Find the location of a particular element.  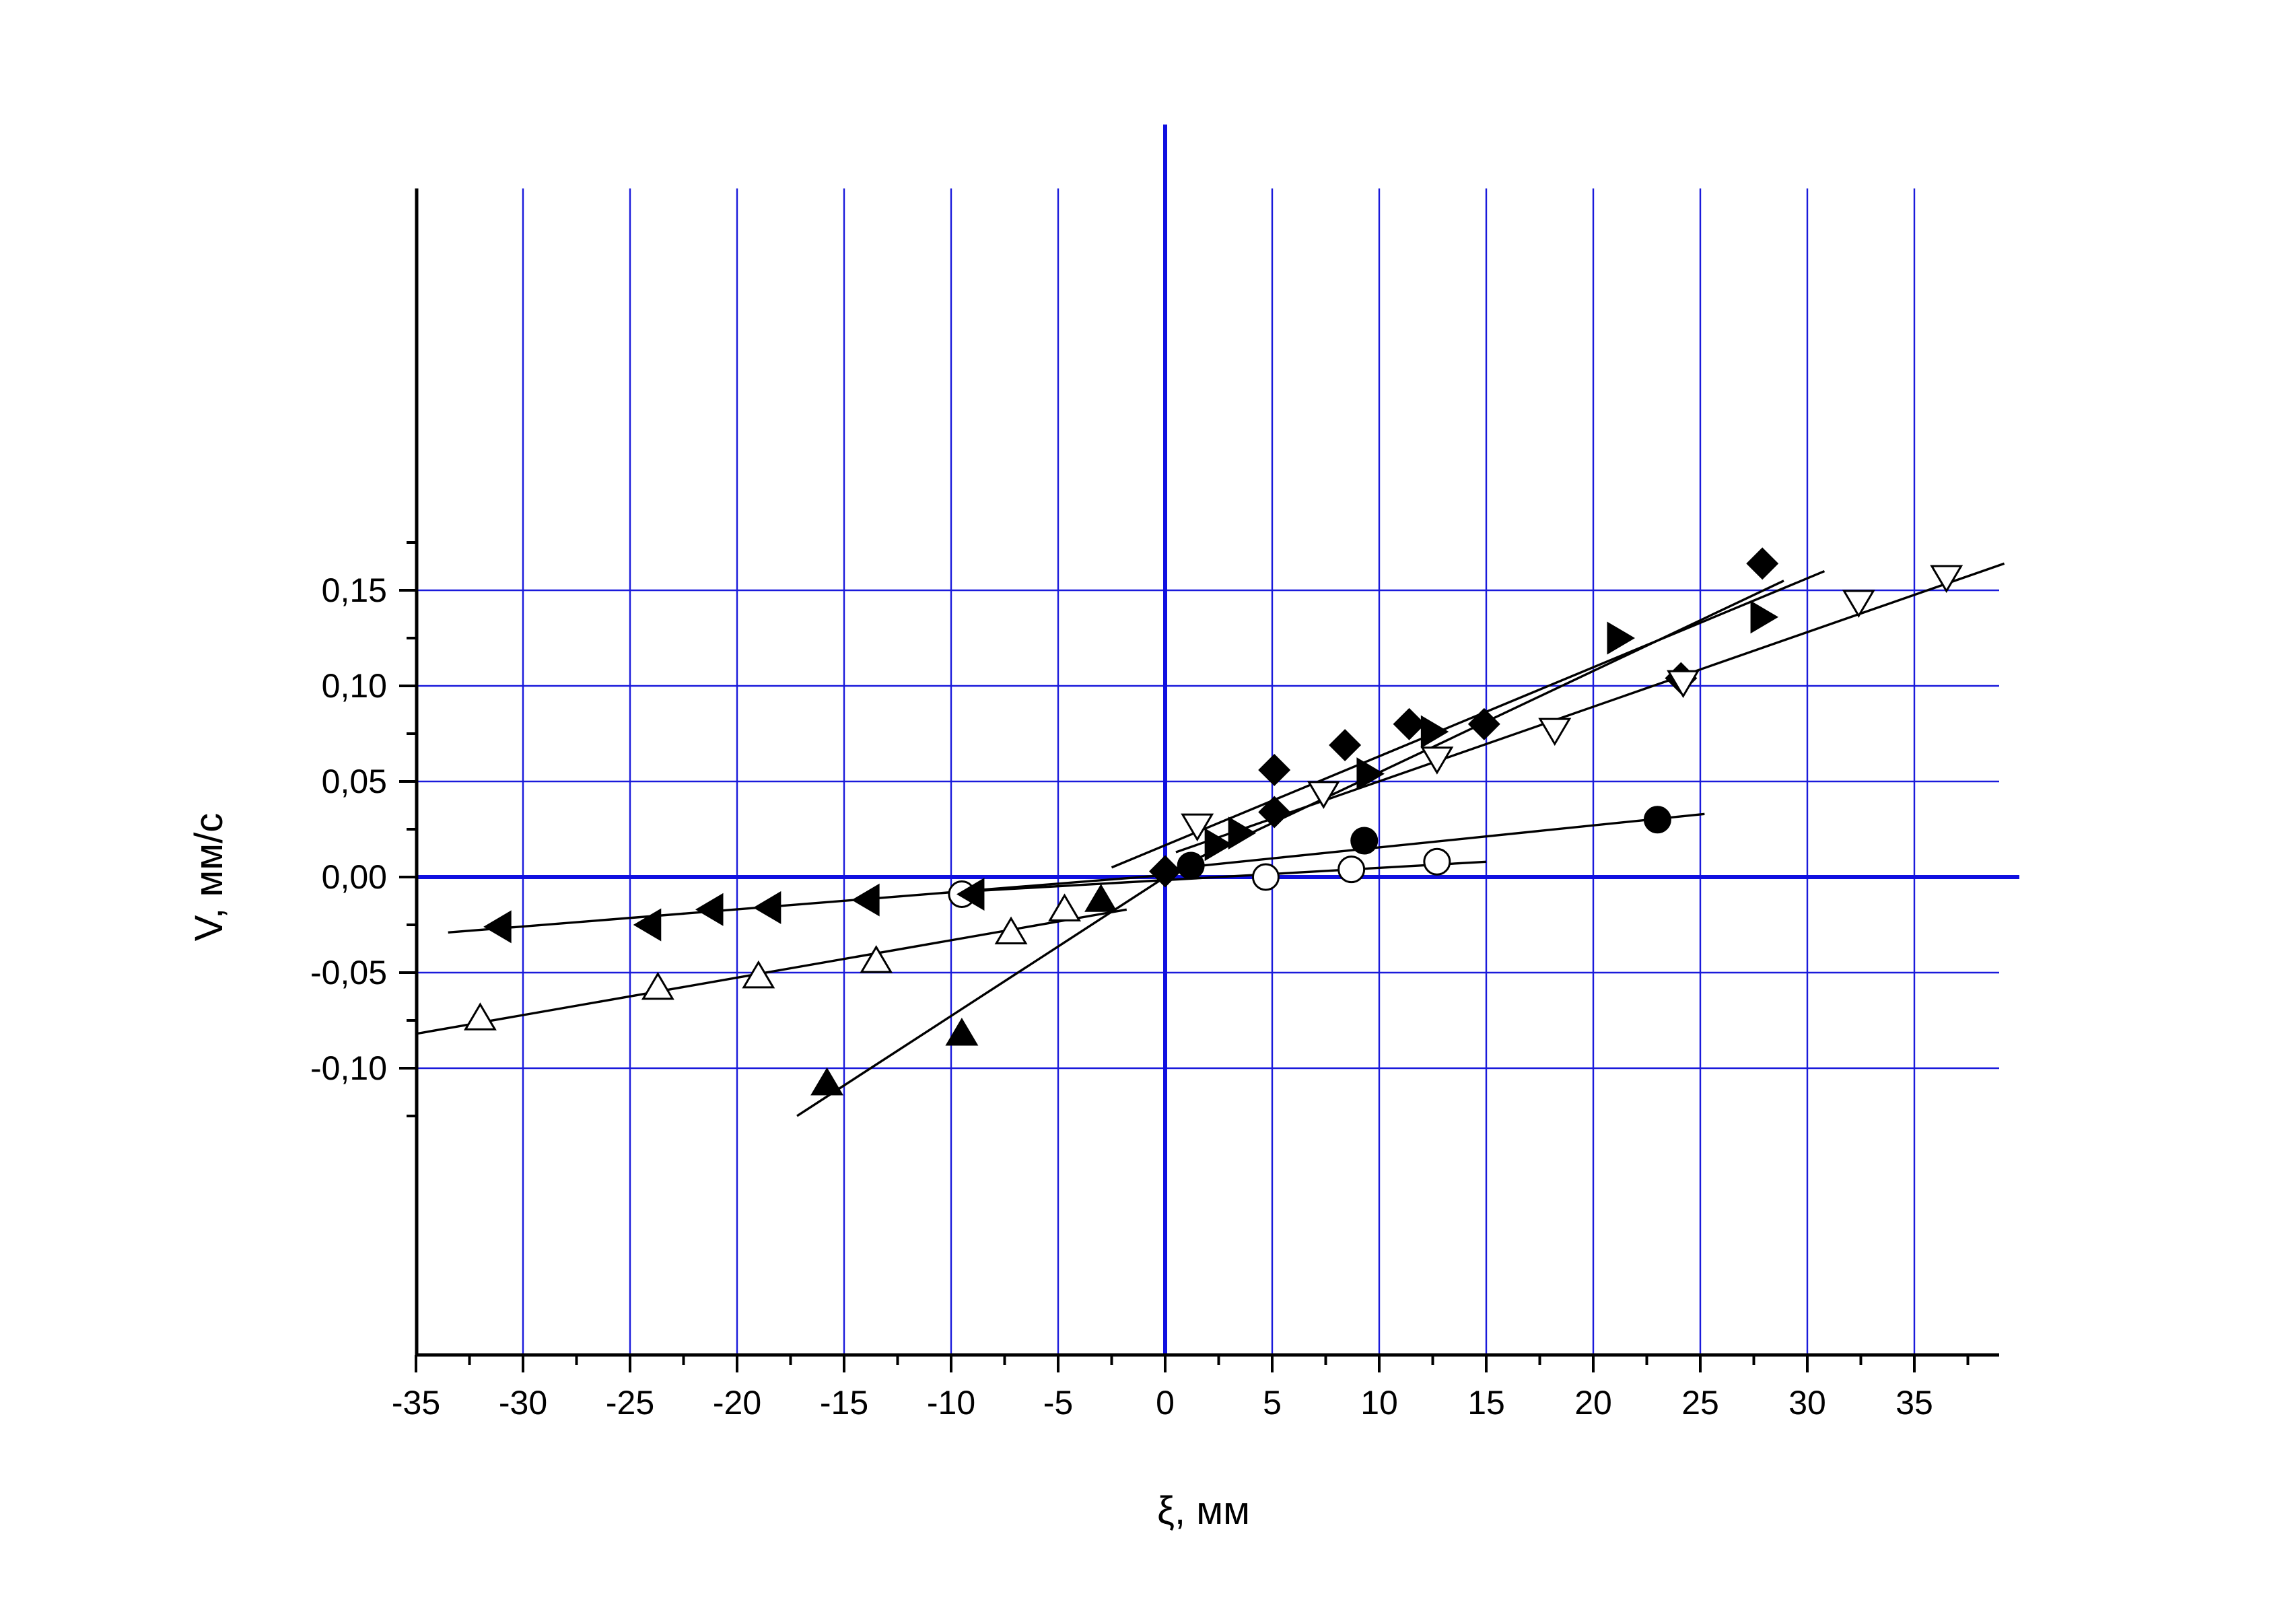

x-tick-label: 20 is located at coordinates (1593, 1403).